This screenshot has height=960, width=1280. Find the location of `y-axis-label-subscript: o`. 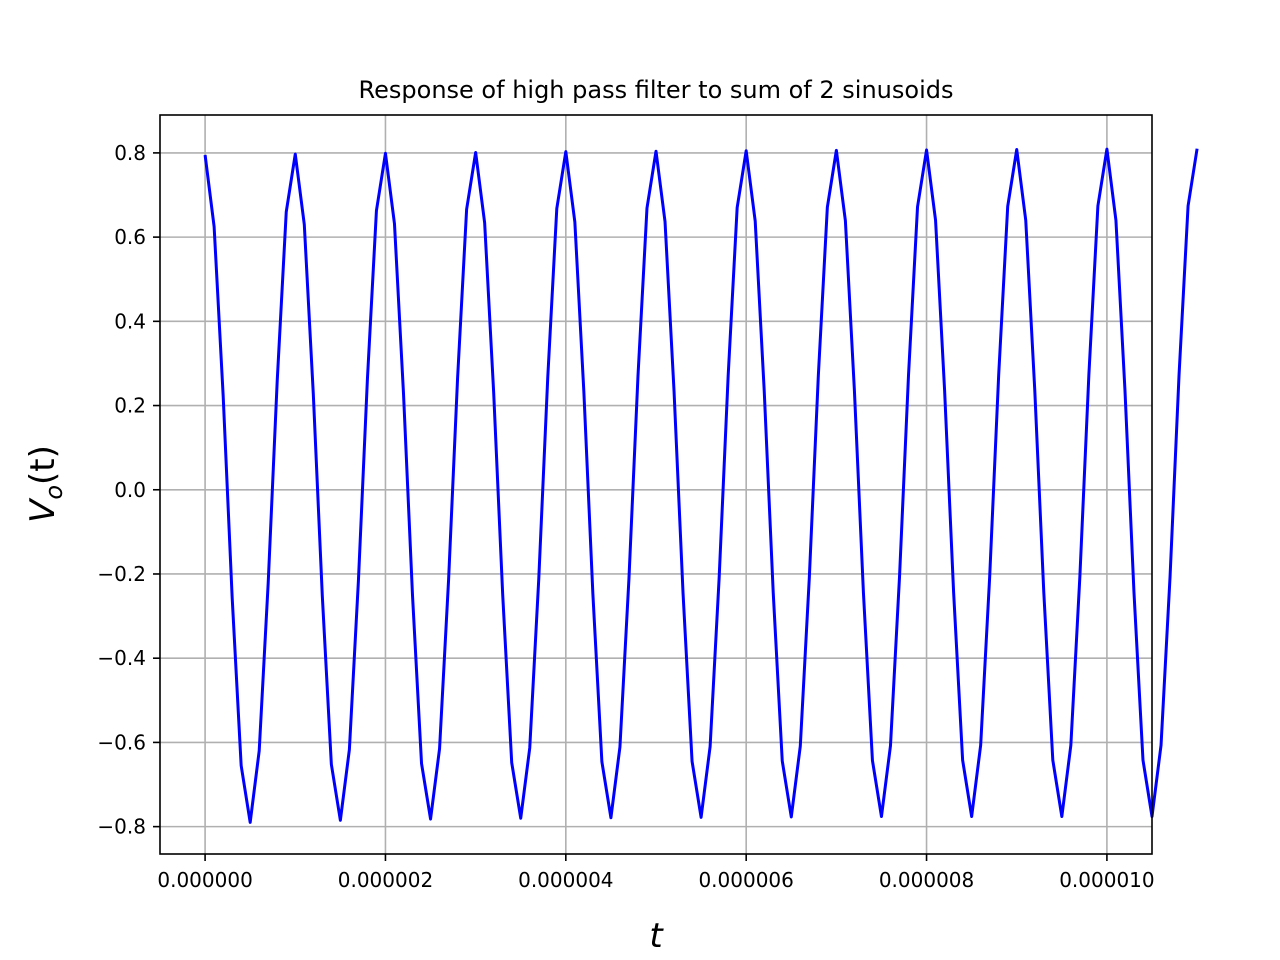

y-axis-label-subscript: o is located at coordinates (54, 492).